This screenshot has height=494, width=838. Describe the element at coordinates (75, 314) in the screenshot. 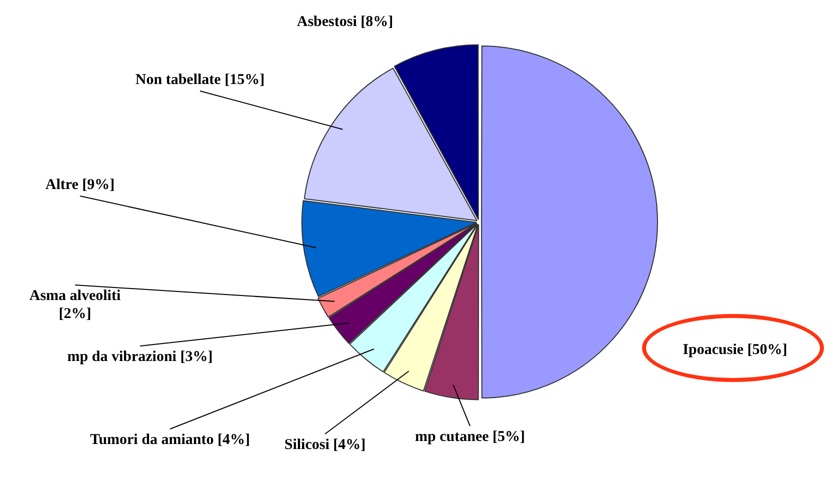

I see `data-label: [2%]` at that location.